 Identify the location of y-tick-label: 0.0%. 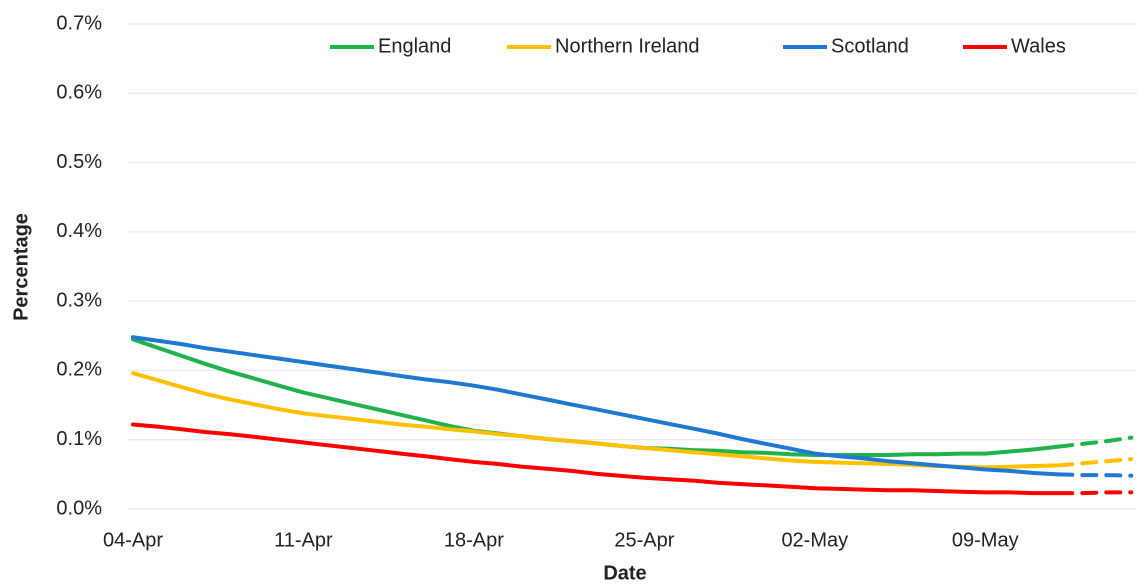
(79, 508).